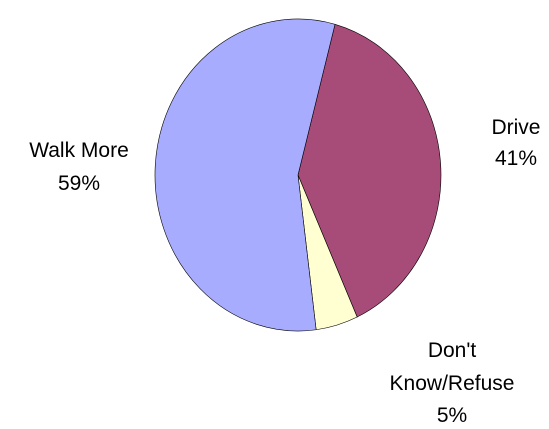  I want to click on label-walkmore-value: 59%, so click(79, 183).